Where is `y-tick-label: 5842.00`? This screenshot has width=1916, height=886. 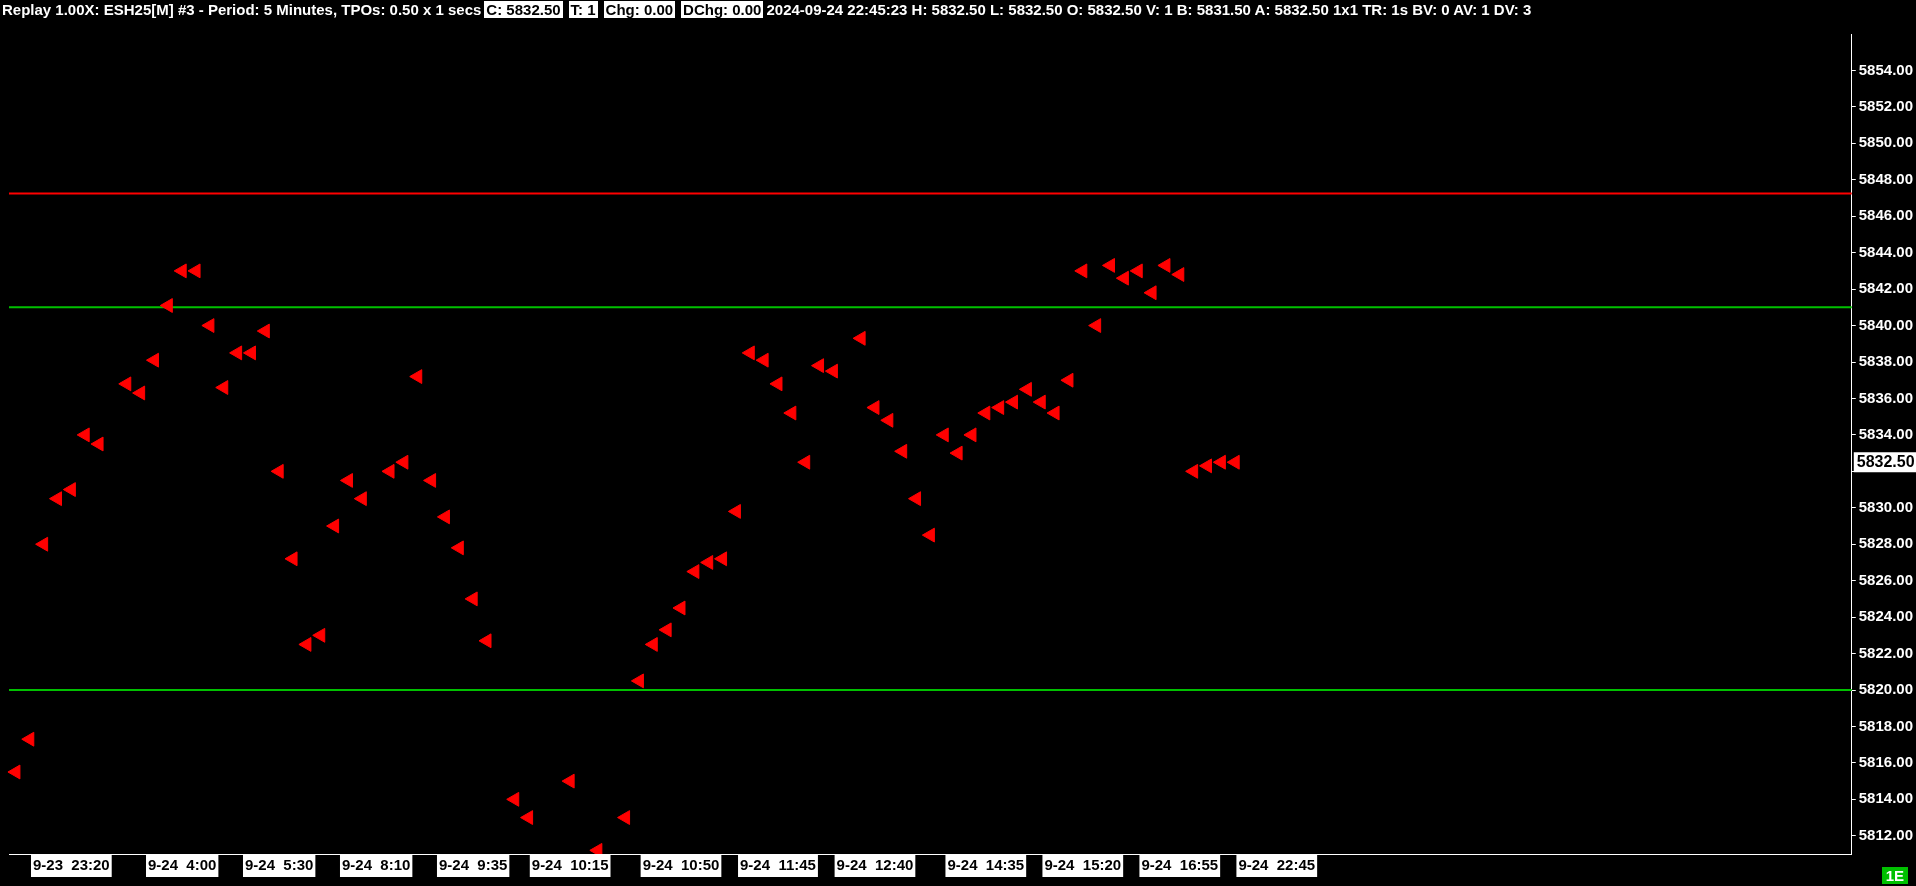 y-tick-label: 5842.00 is located at coordinates (1886, 288).